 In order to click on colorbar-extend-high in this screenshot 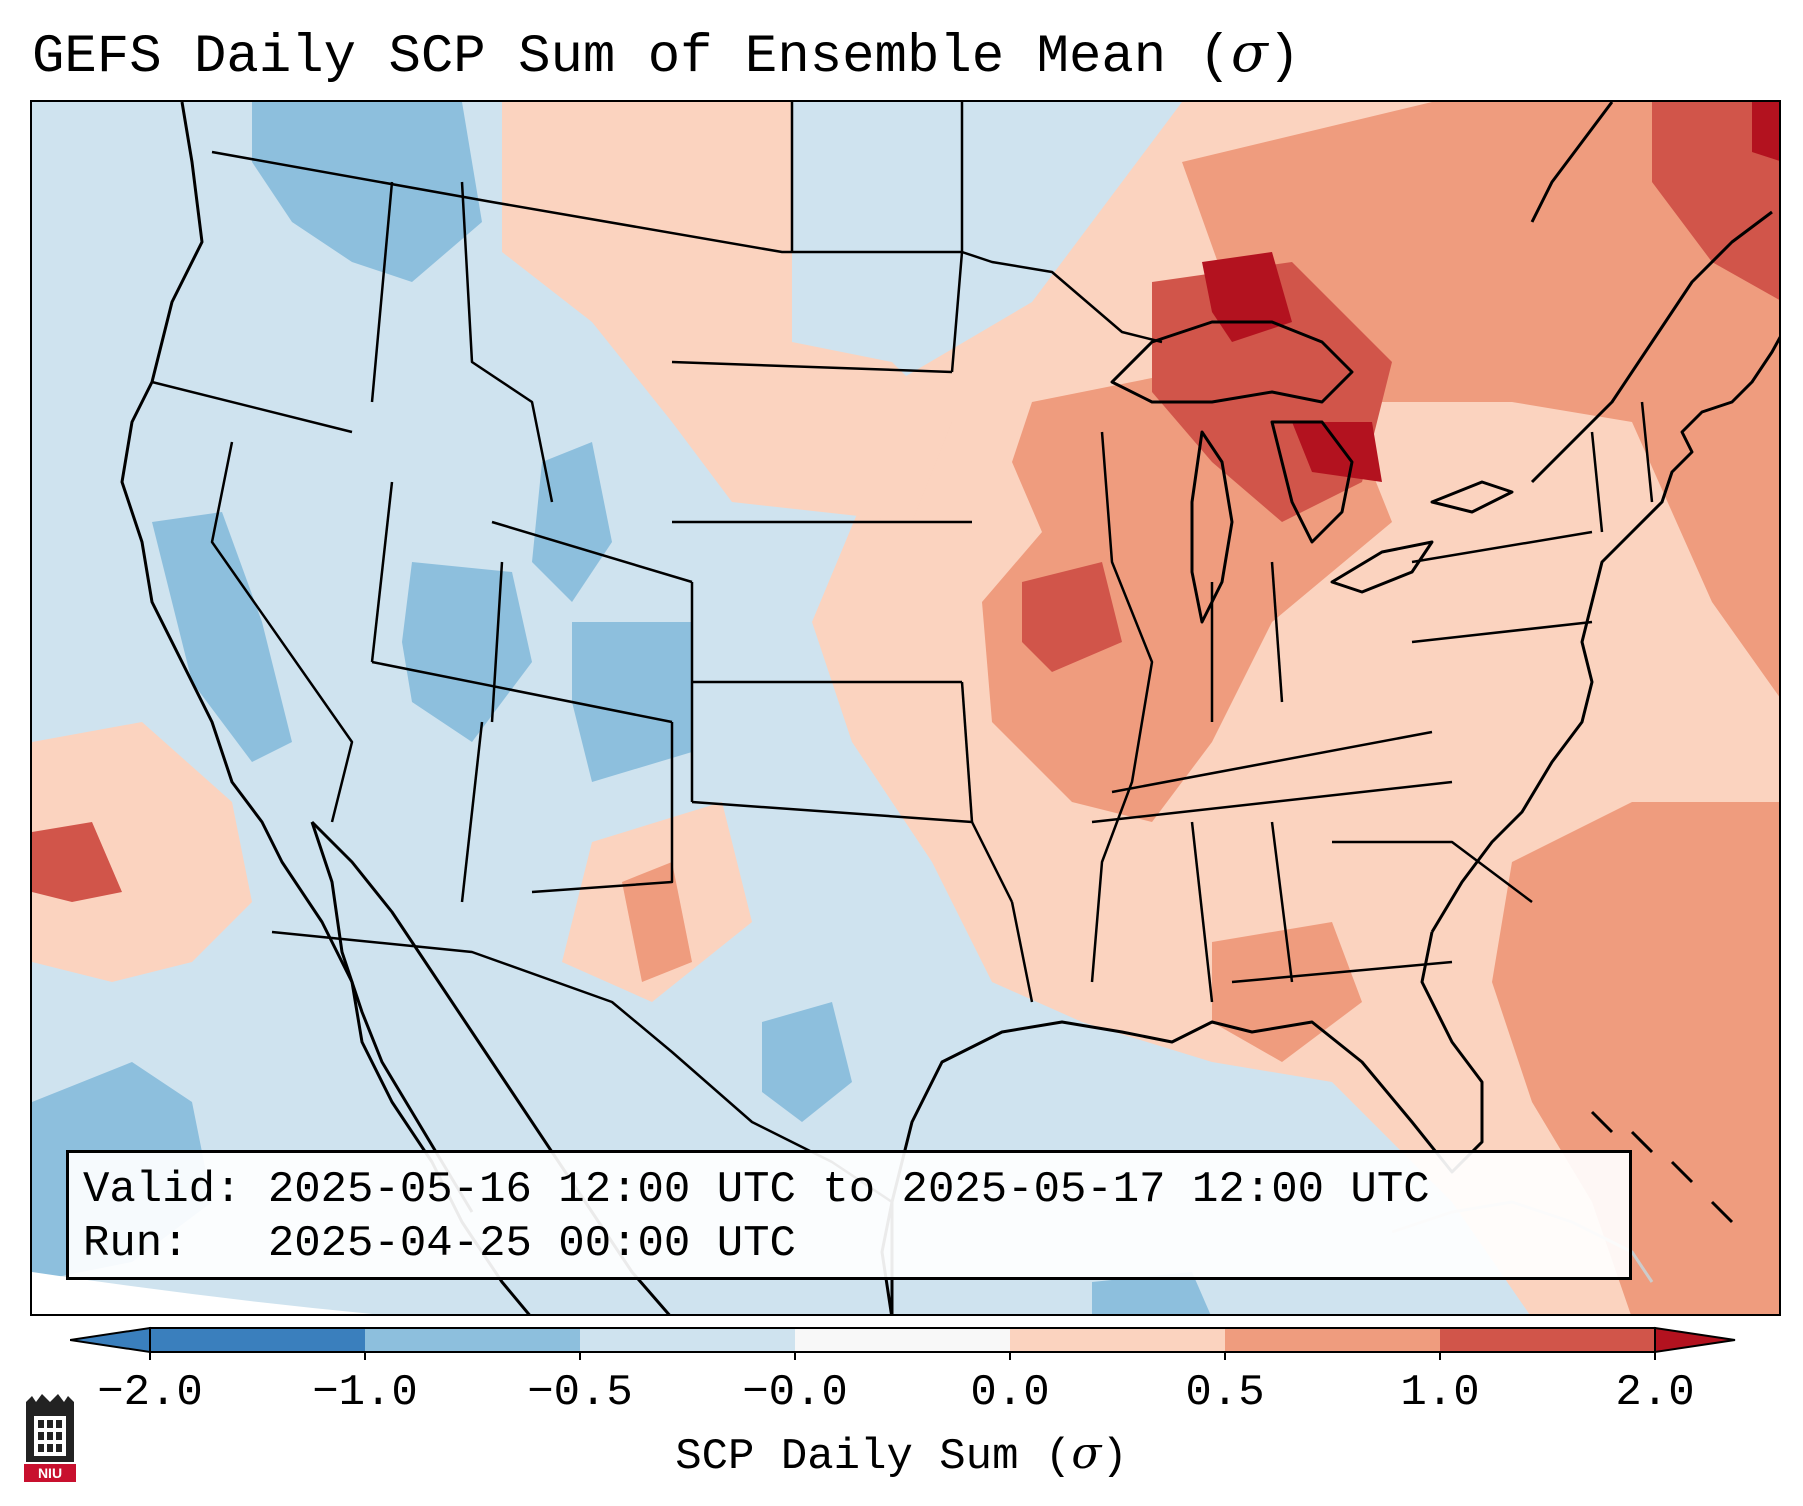, I will do `click(1695, 1340)`.